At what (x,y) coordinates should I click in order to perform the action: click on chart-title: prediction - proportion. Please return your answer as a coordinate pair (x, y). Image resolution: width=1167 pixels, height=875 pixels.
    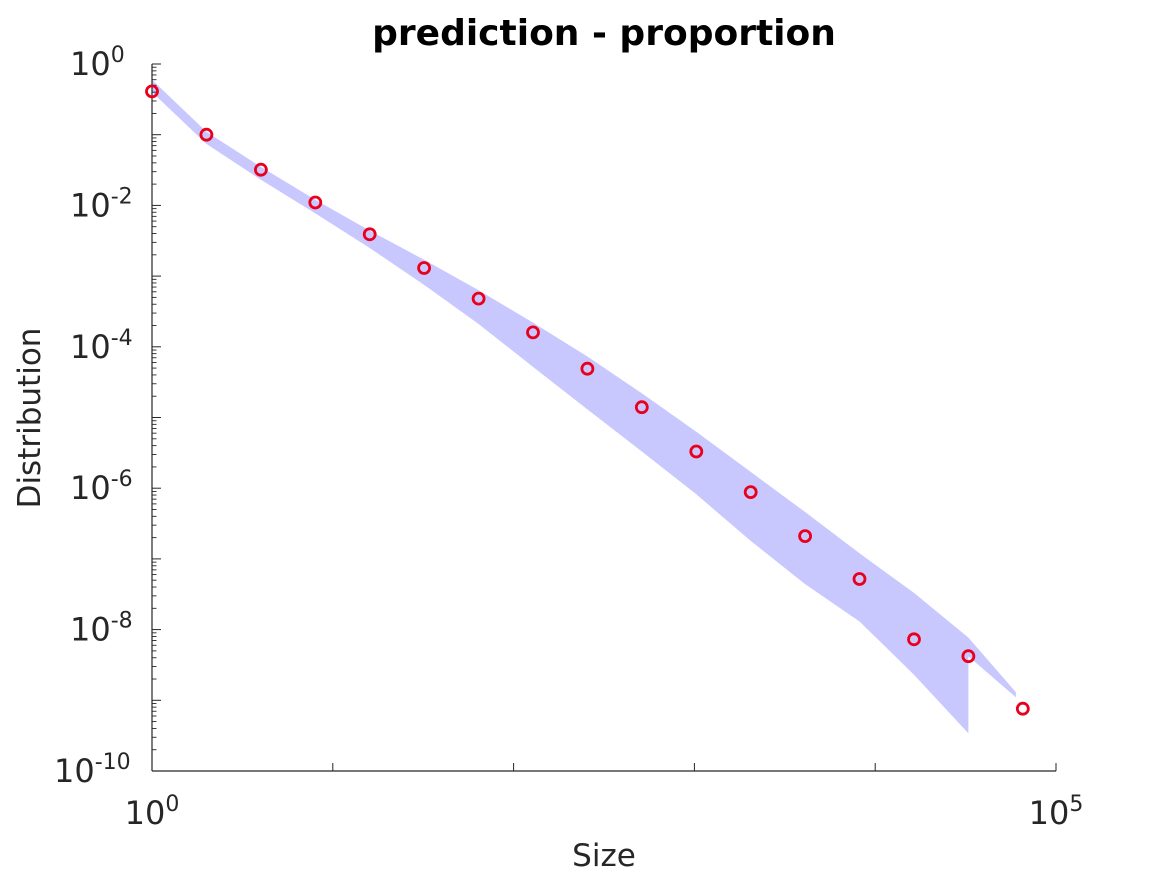
    Looking at the image, I should click on (604, 33).